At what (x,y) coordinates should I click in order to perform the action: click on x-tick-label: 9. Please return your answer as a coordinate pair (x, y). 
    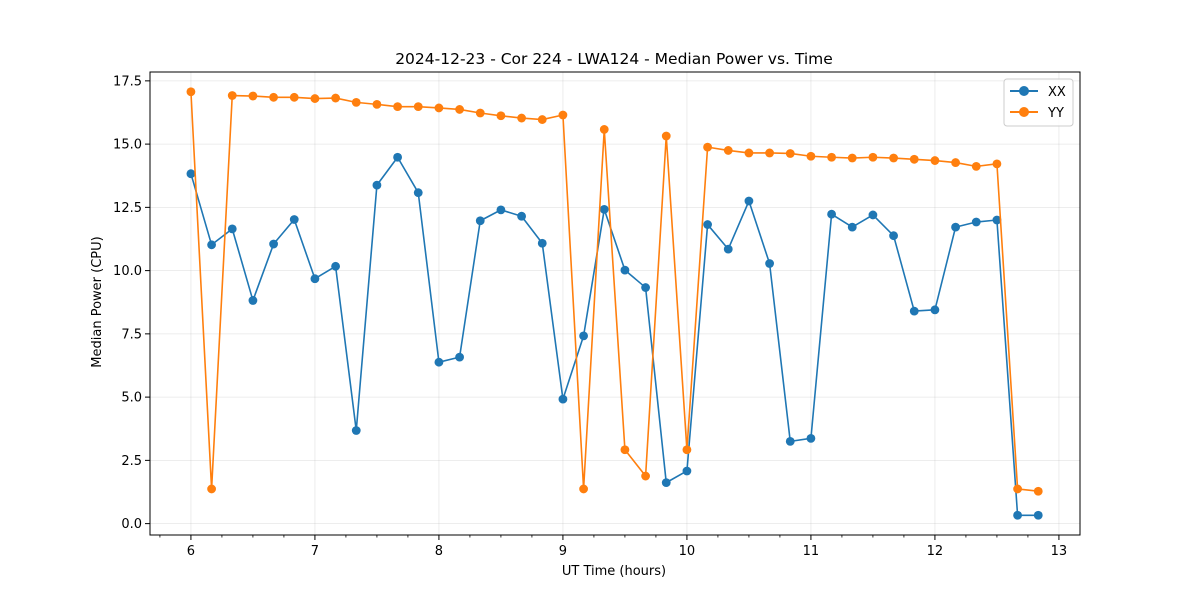
    Looking at the image, I should click on (563, 551).